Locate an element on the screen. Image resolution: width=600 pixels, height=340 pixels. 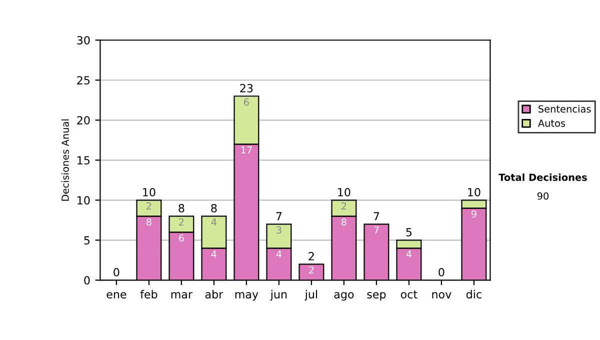
x-tick-label: feb is located at coordinates (149, 294).